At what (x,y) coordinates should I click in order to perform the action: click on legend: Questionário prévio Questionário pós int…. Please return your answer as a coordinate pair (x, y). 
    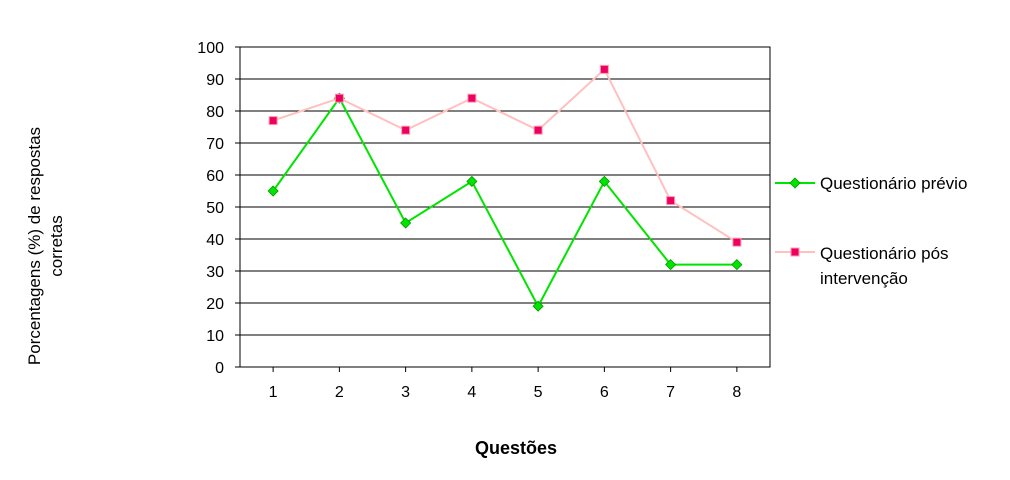
    Looking at the image, I should click on (871, 231).